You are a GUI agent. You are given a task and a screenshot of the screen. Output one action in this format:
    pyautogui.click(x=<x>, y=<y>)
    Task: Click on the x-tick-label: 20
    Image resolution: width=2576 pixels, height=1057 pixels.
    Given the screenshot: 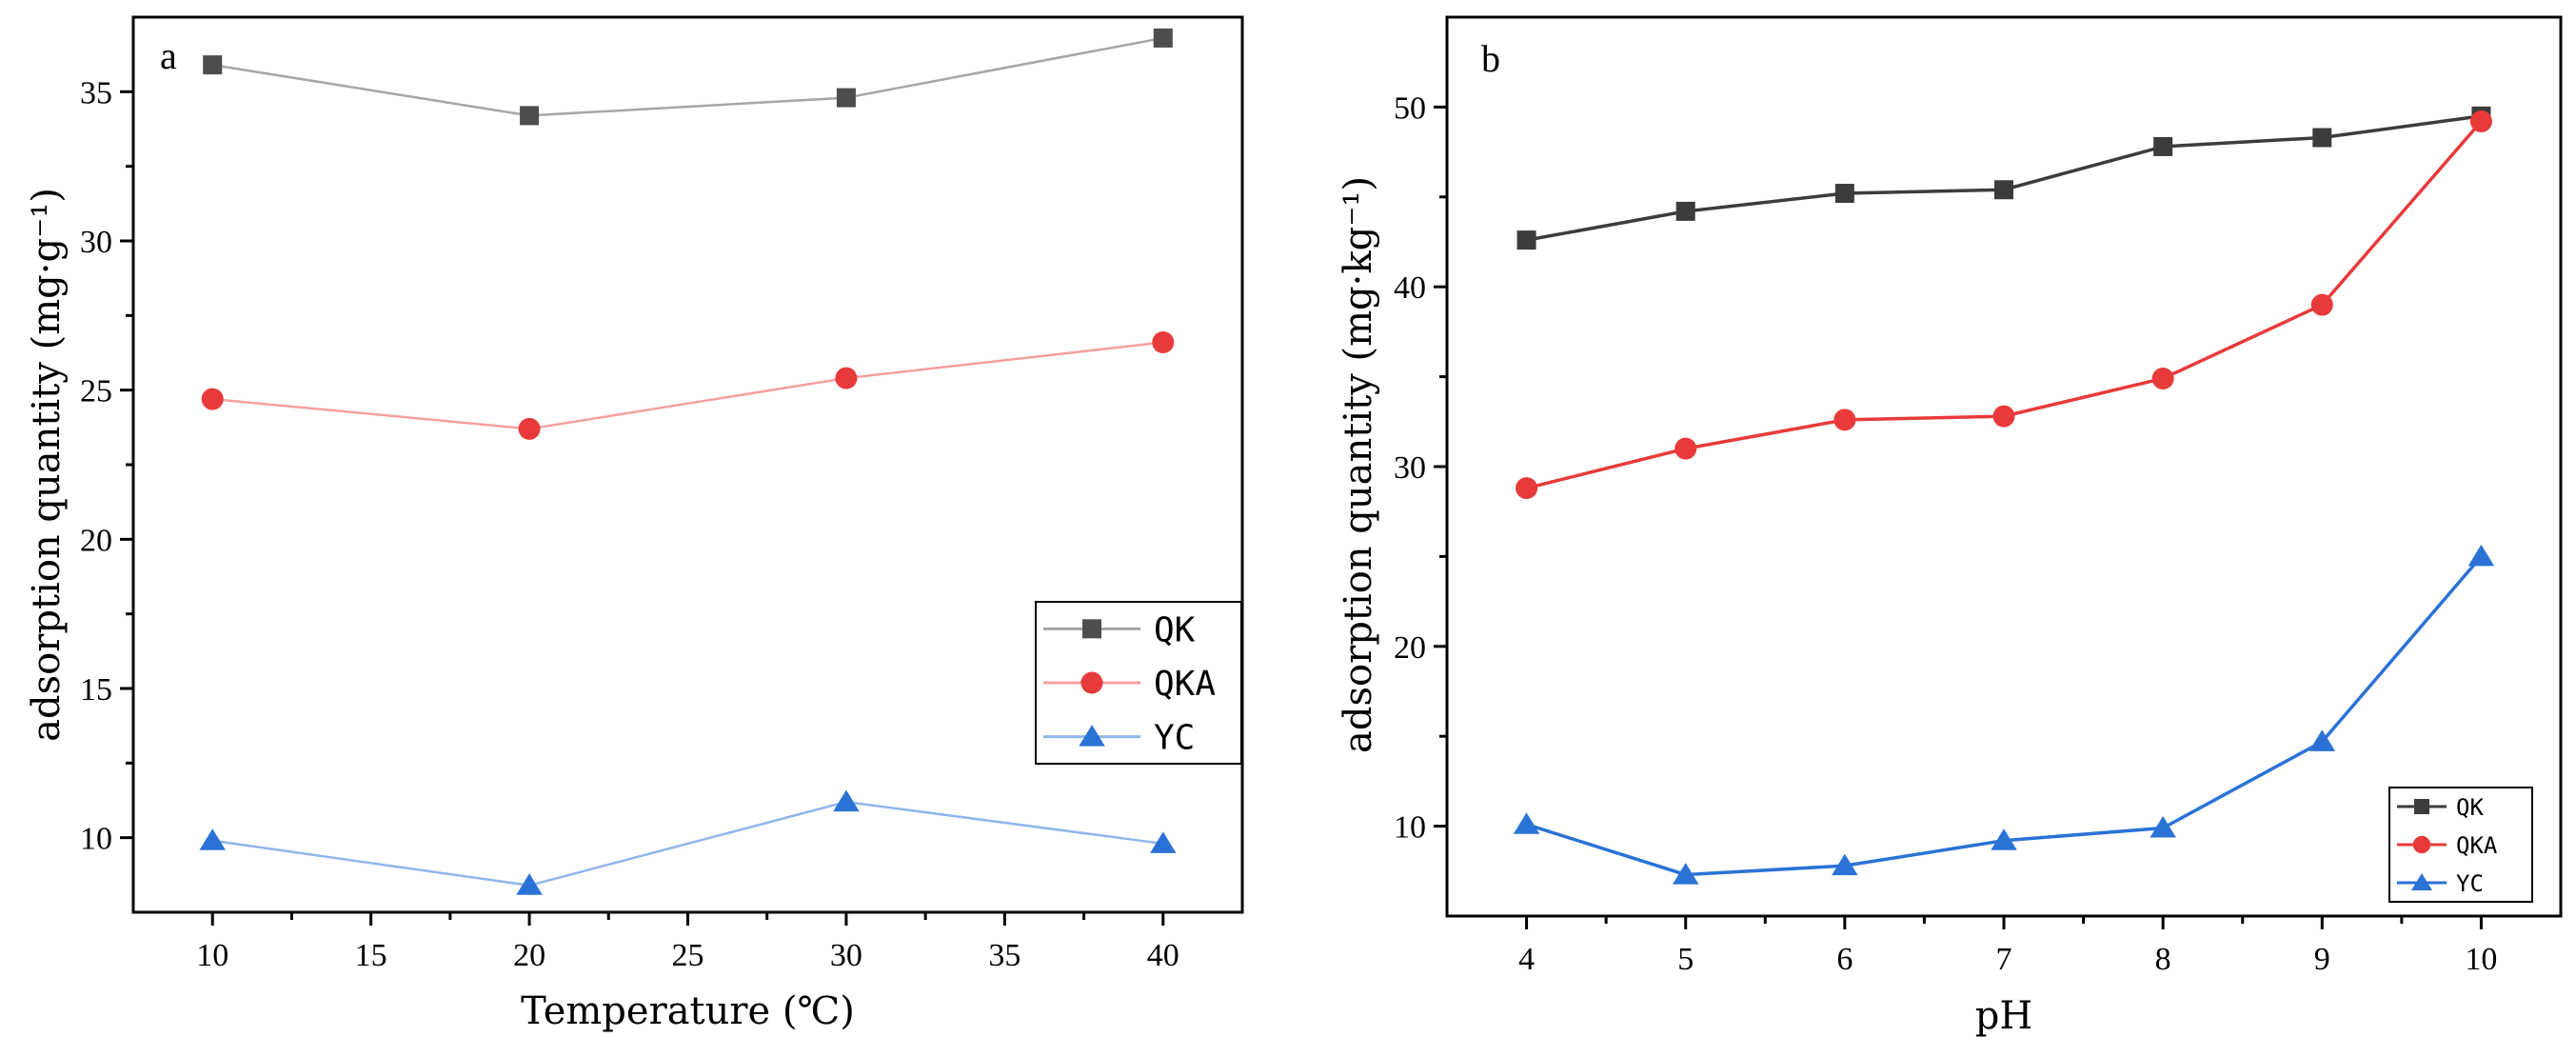 What is the action you would take?
    pyautogui.click(x=529, y=955)
    